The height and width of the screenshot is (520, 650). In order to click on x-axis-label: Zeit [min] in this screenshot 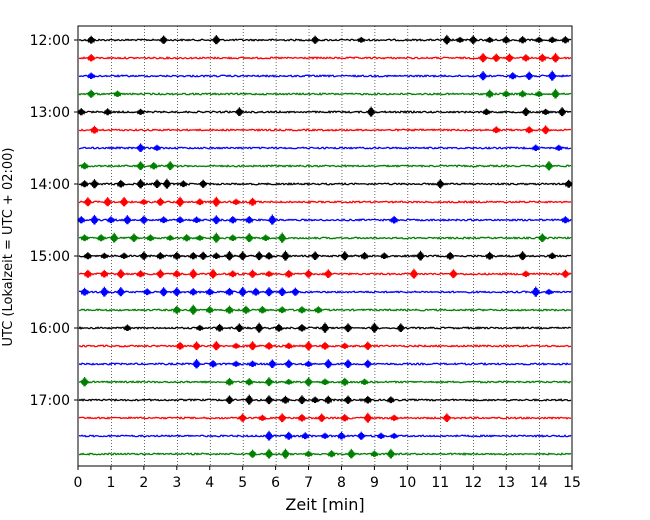, I will do `click(324, 504)`.